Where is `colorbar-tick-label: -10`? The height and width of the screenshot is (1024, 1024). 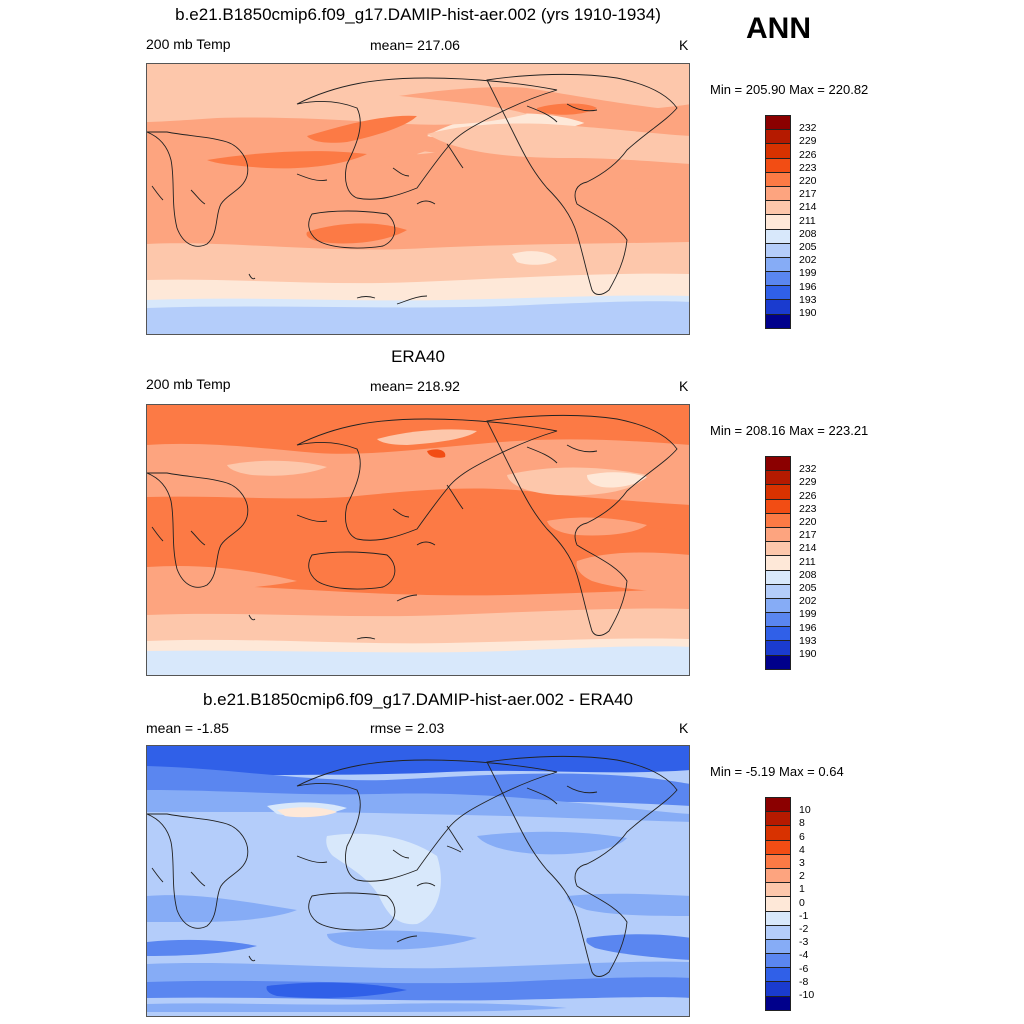 colorbar-tick-label: -10 is located at coordinates (807, 995).